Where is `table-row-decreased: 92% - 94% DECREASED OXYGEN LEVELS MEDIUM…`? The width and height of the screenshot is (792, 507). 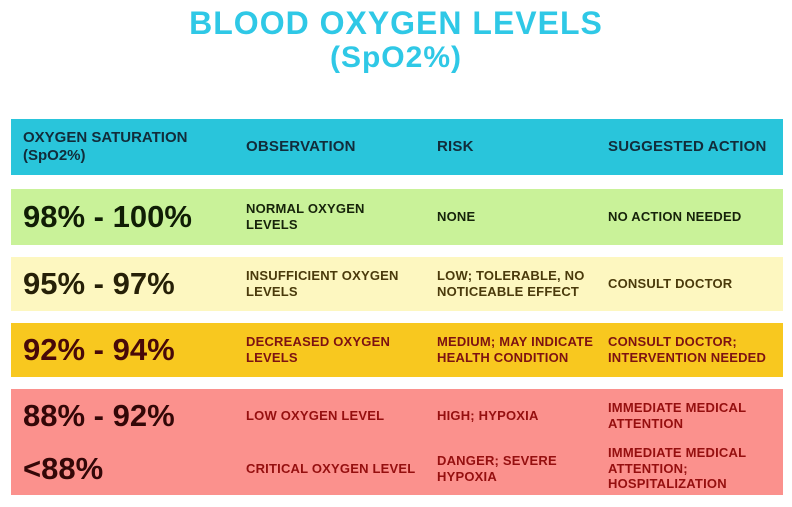 table-row-decreased: 92% - 94% DECREASED OXYGEN LEVELS MEDIUM… is located at coordinates (397, 350).